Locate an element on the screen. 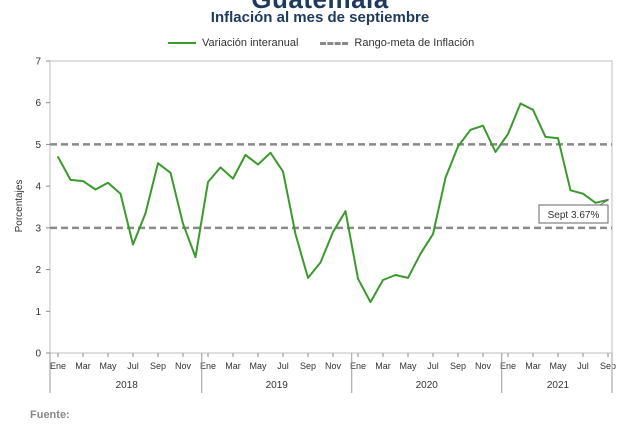 This screenshot has height=424, width=640. legend-label-target: Rango-meta de Inflación is located at coordinates (414, 43).